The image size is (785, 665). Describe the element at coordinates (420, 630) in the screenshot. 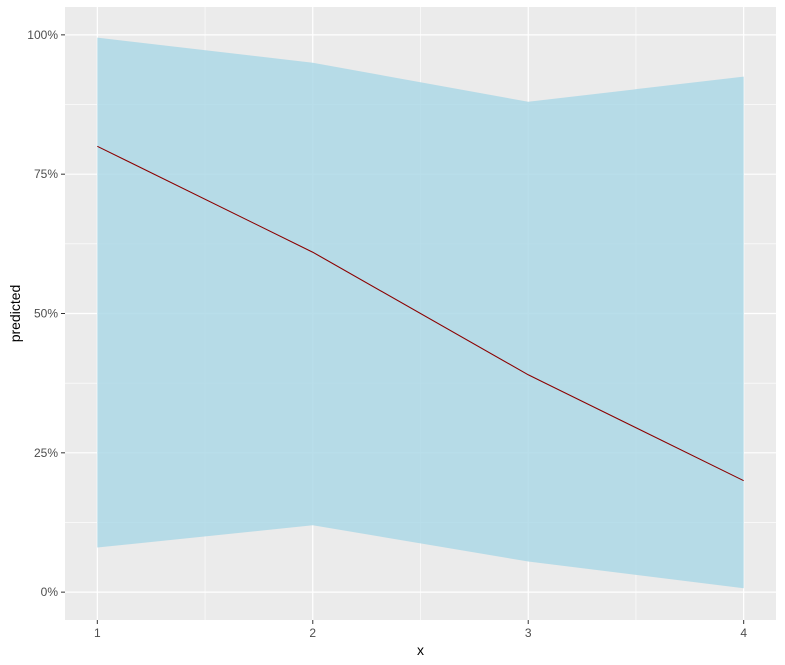

I see `x-axis-ticks: 1 2 3 4` at that location.